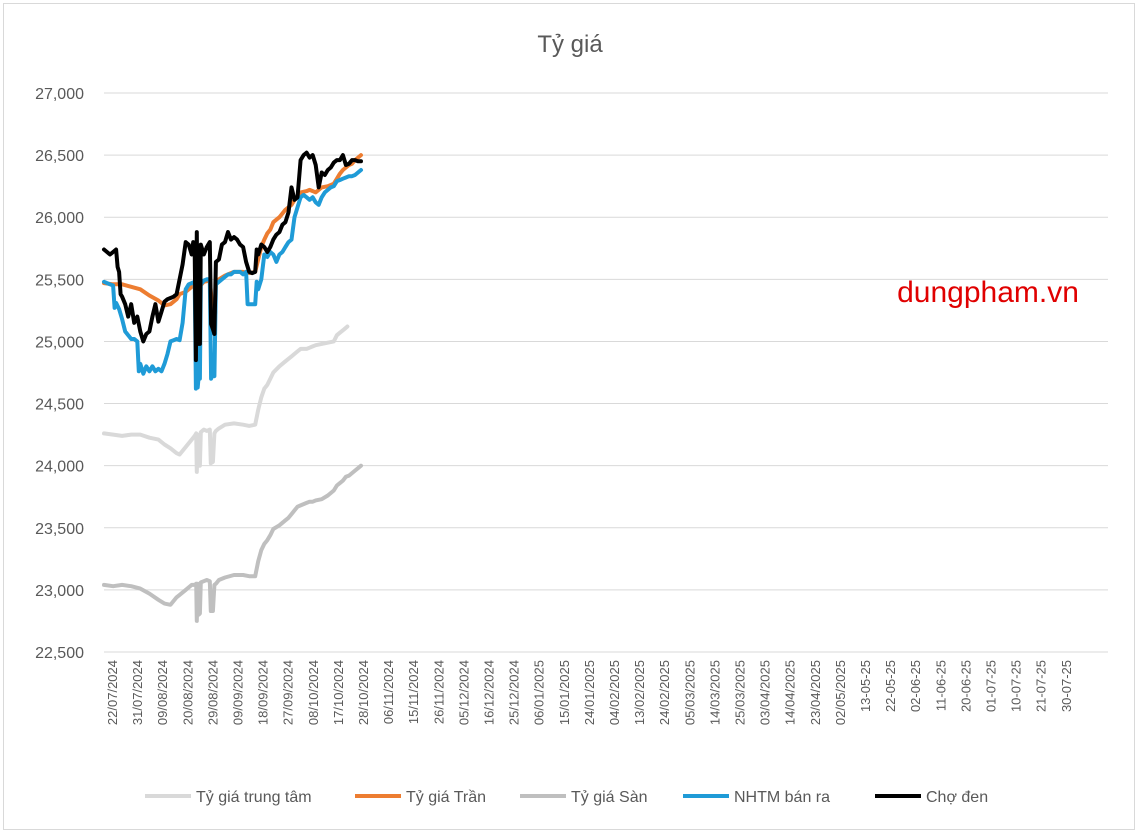 Image resolution: width=1140 pixels, height=835 pixels. What do you see at coordinates (740, 692) in the screenshot?
I see `x-tick-label: 25/03/2025` at bounding box center [740, 692].